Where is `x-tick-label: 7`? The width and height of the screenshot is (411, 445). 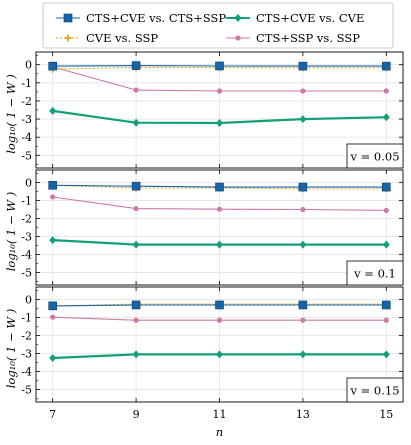 x-tick-label: 7 is located at coordinates (52, 414).